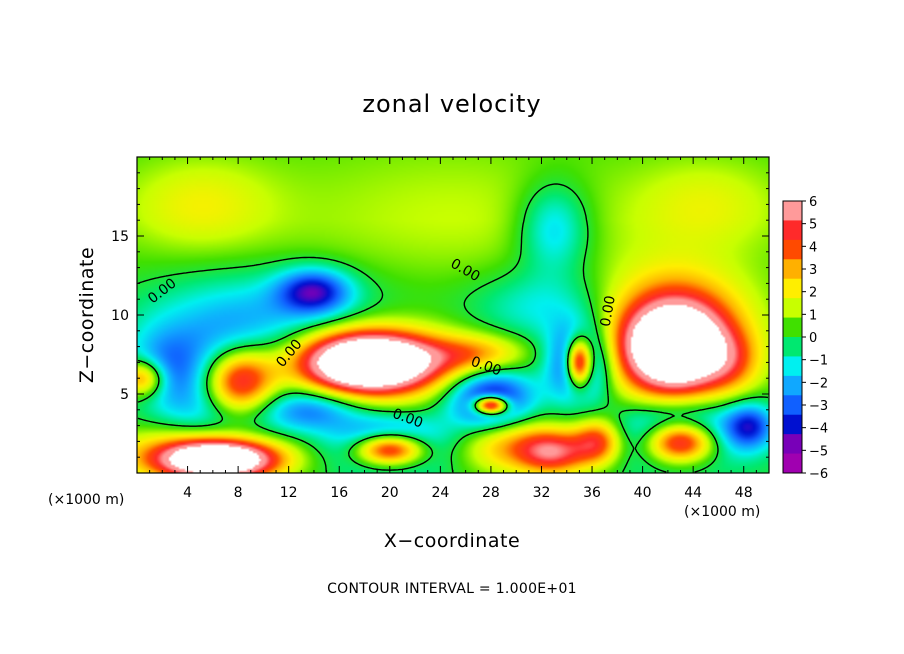 This screenshot has width=904, height=654. I want to click on x-axis-label: X−coordinate, so click(452, 541).